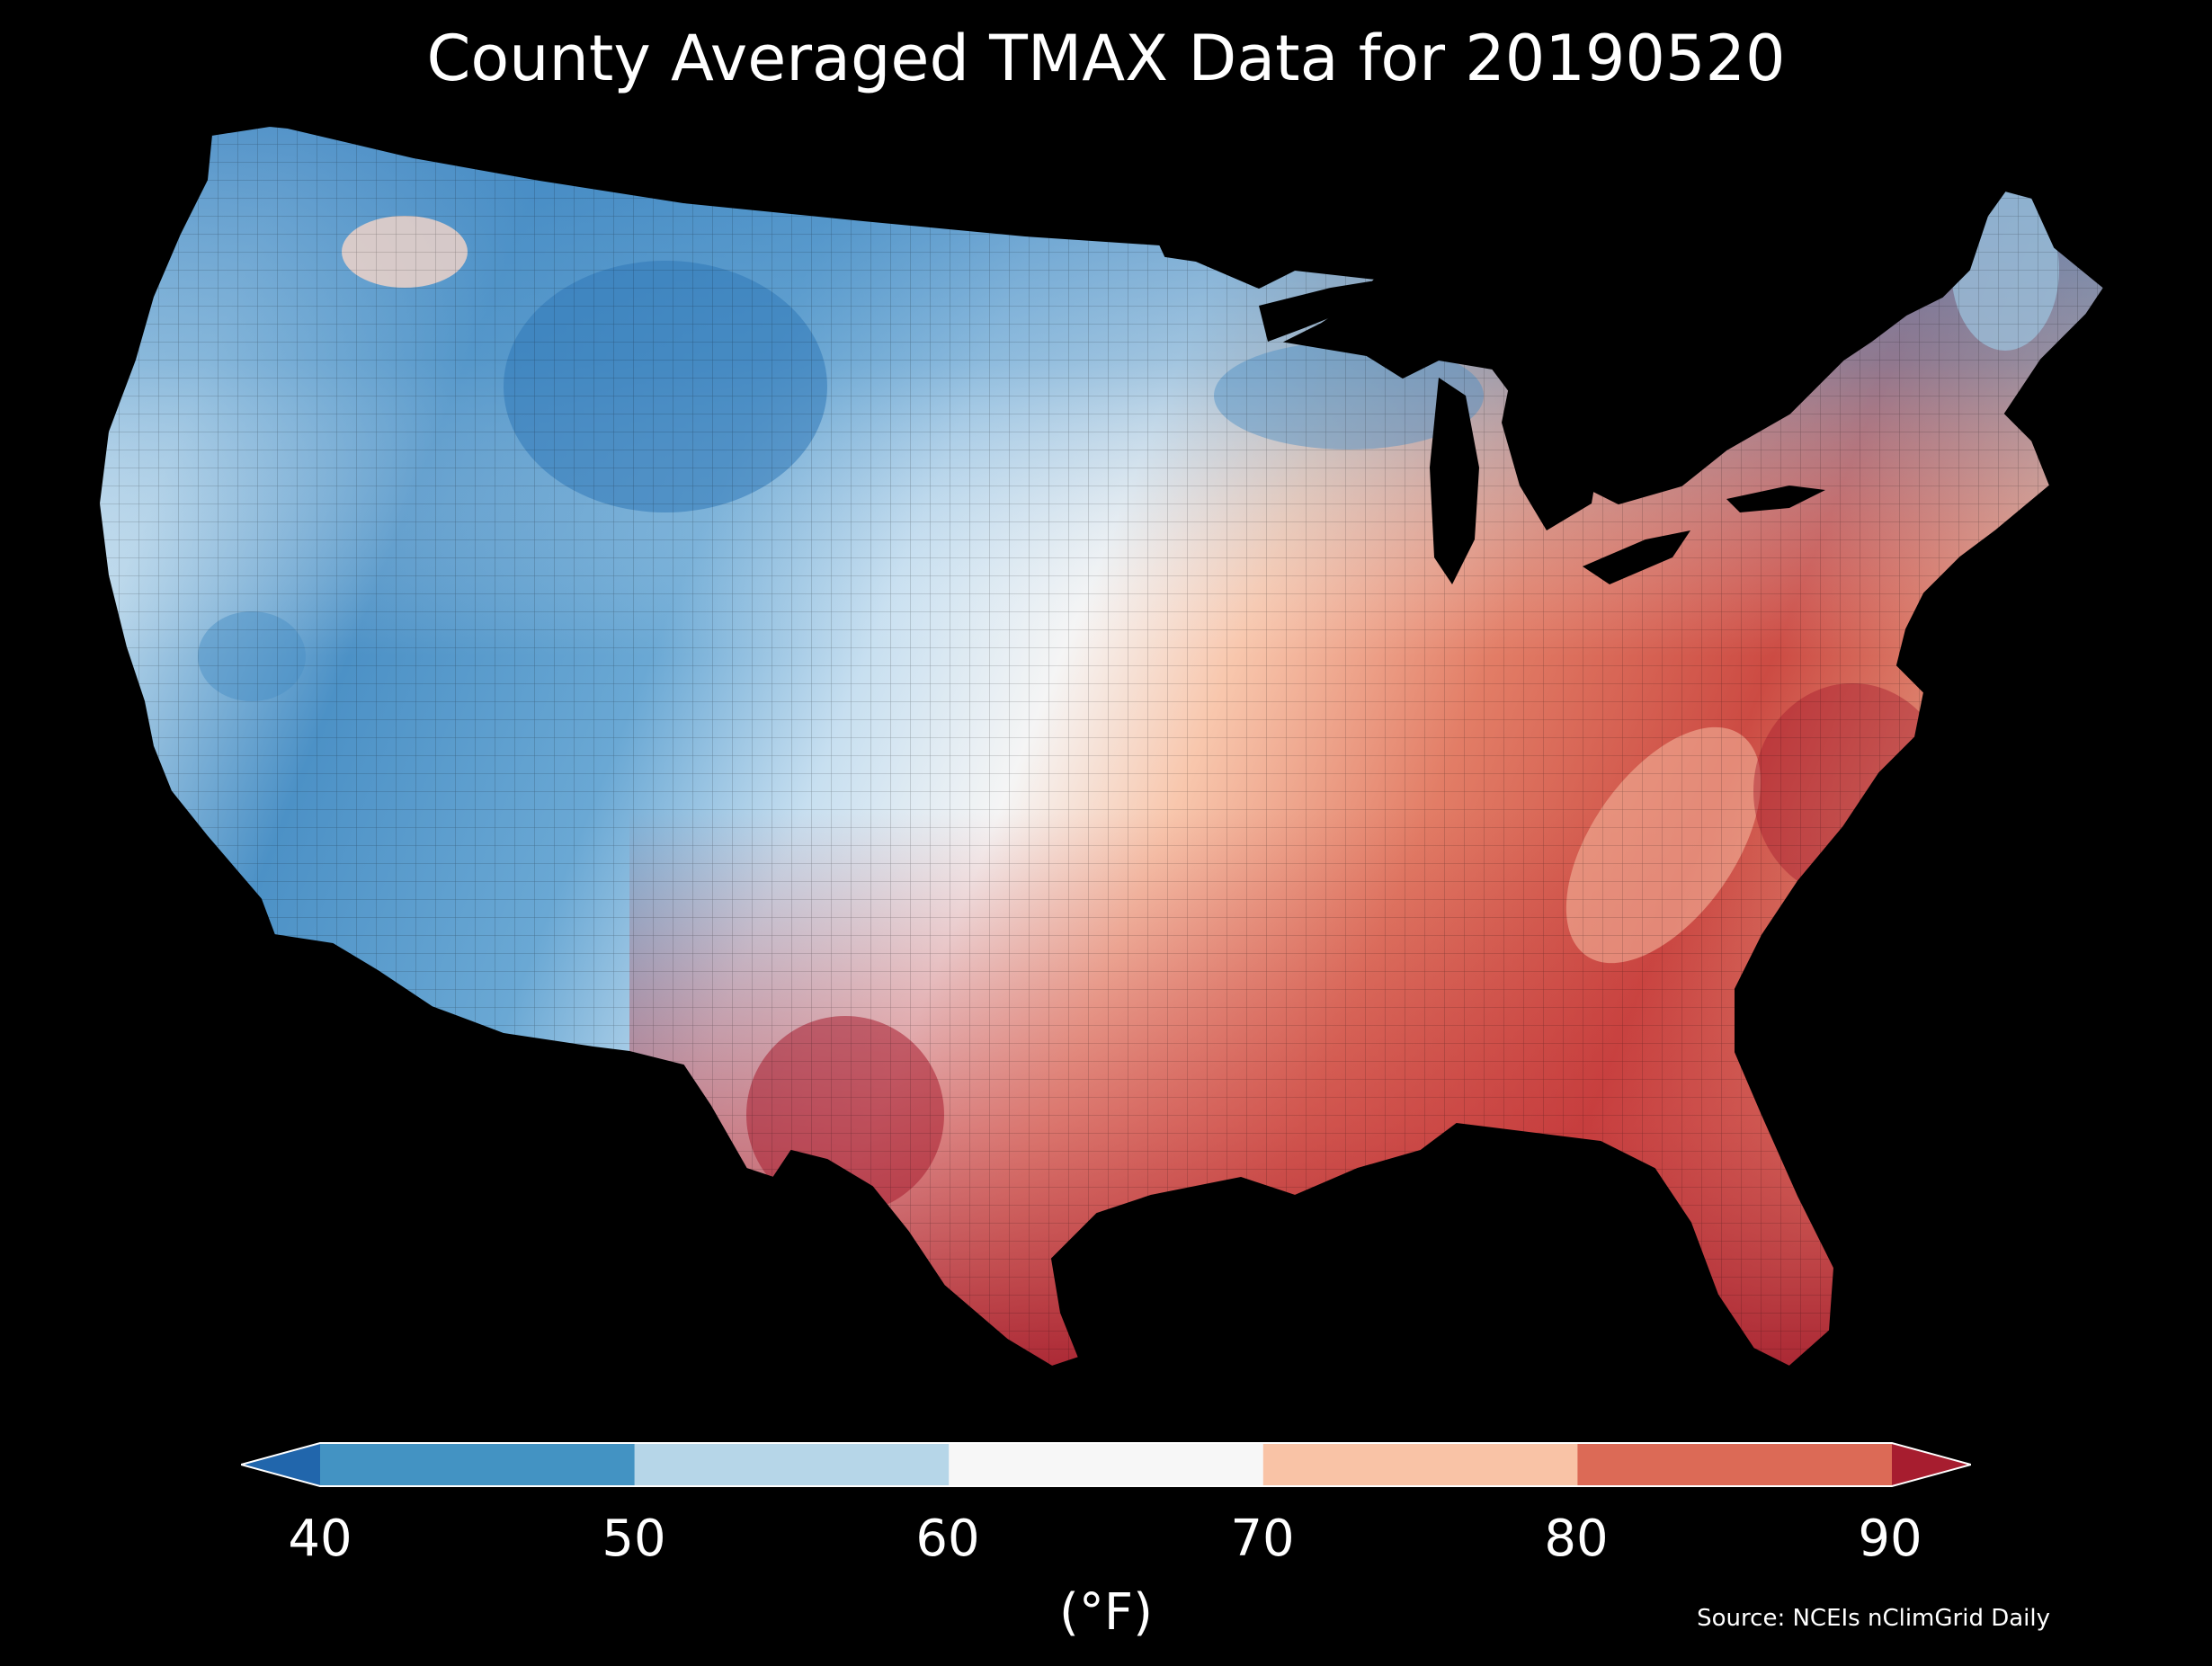  What do you see at coordinates (320, 1539) in the screenshot?
I see `colorbar-tick-40: 40` at bounding box center [320, 1539].